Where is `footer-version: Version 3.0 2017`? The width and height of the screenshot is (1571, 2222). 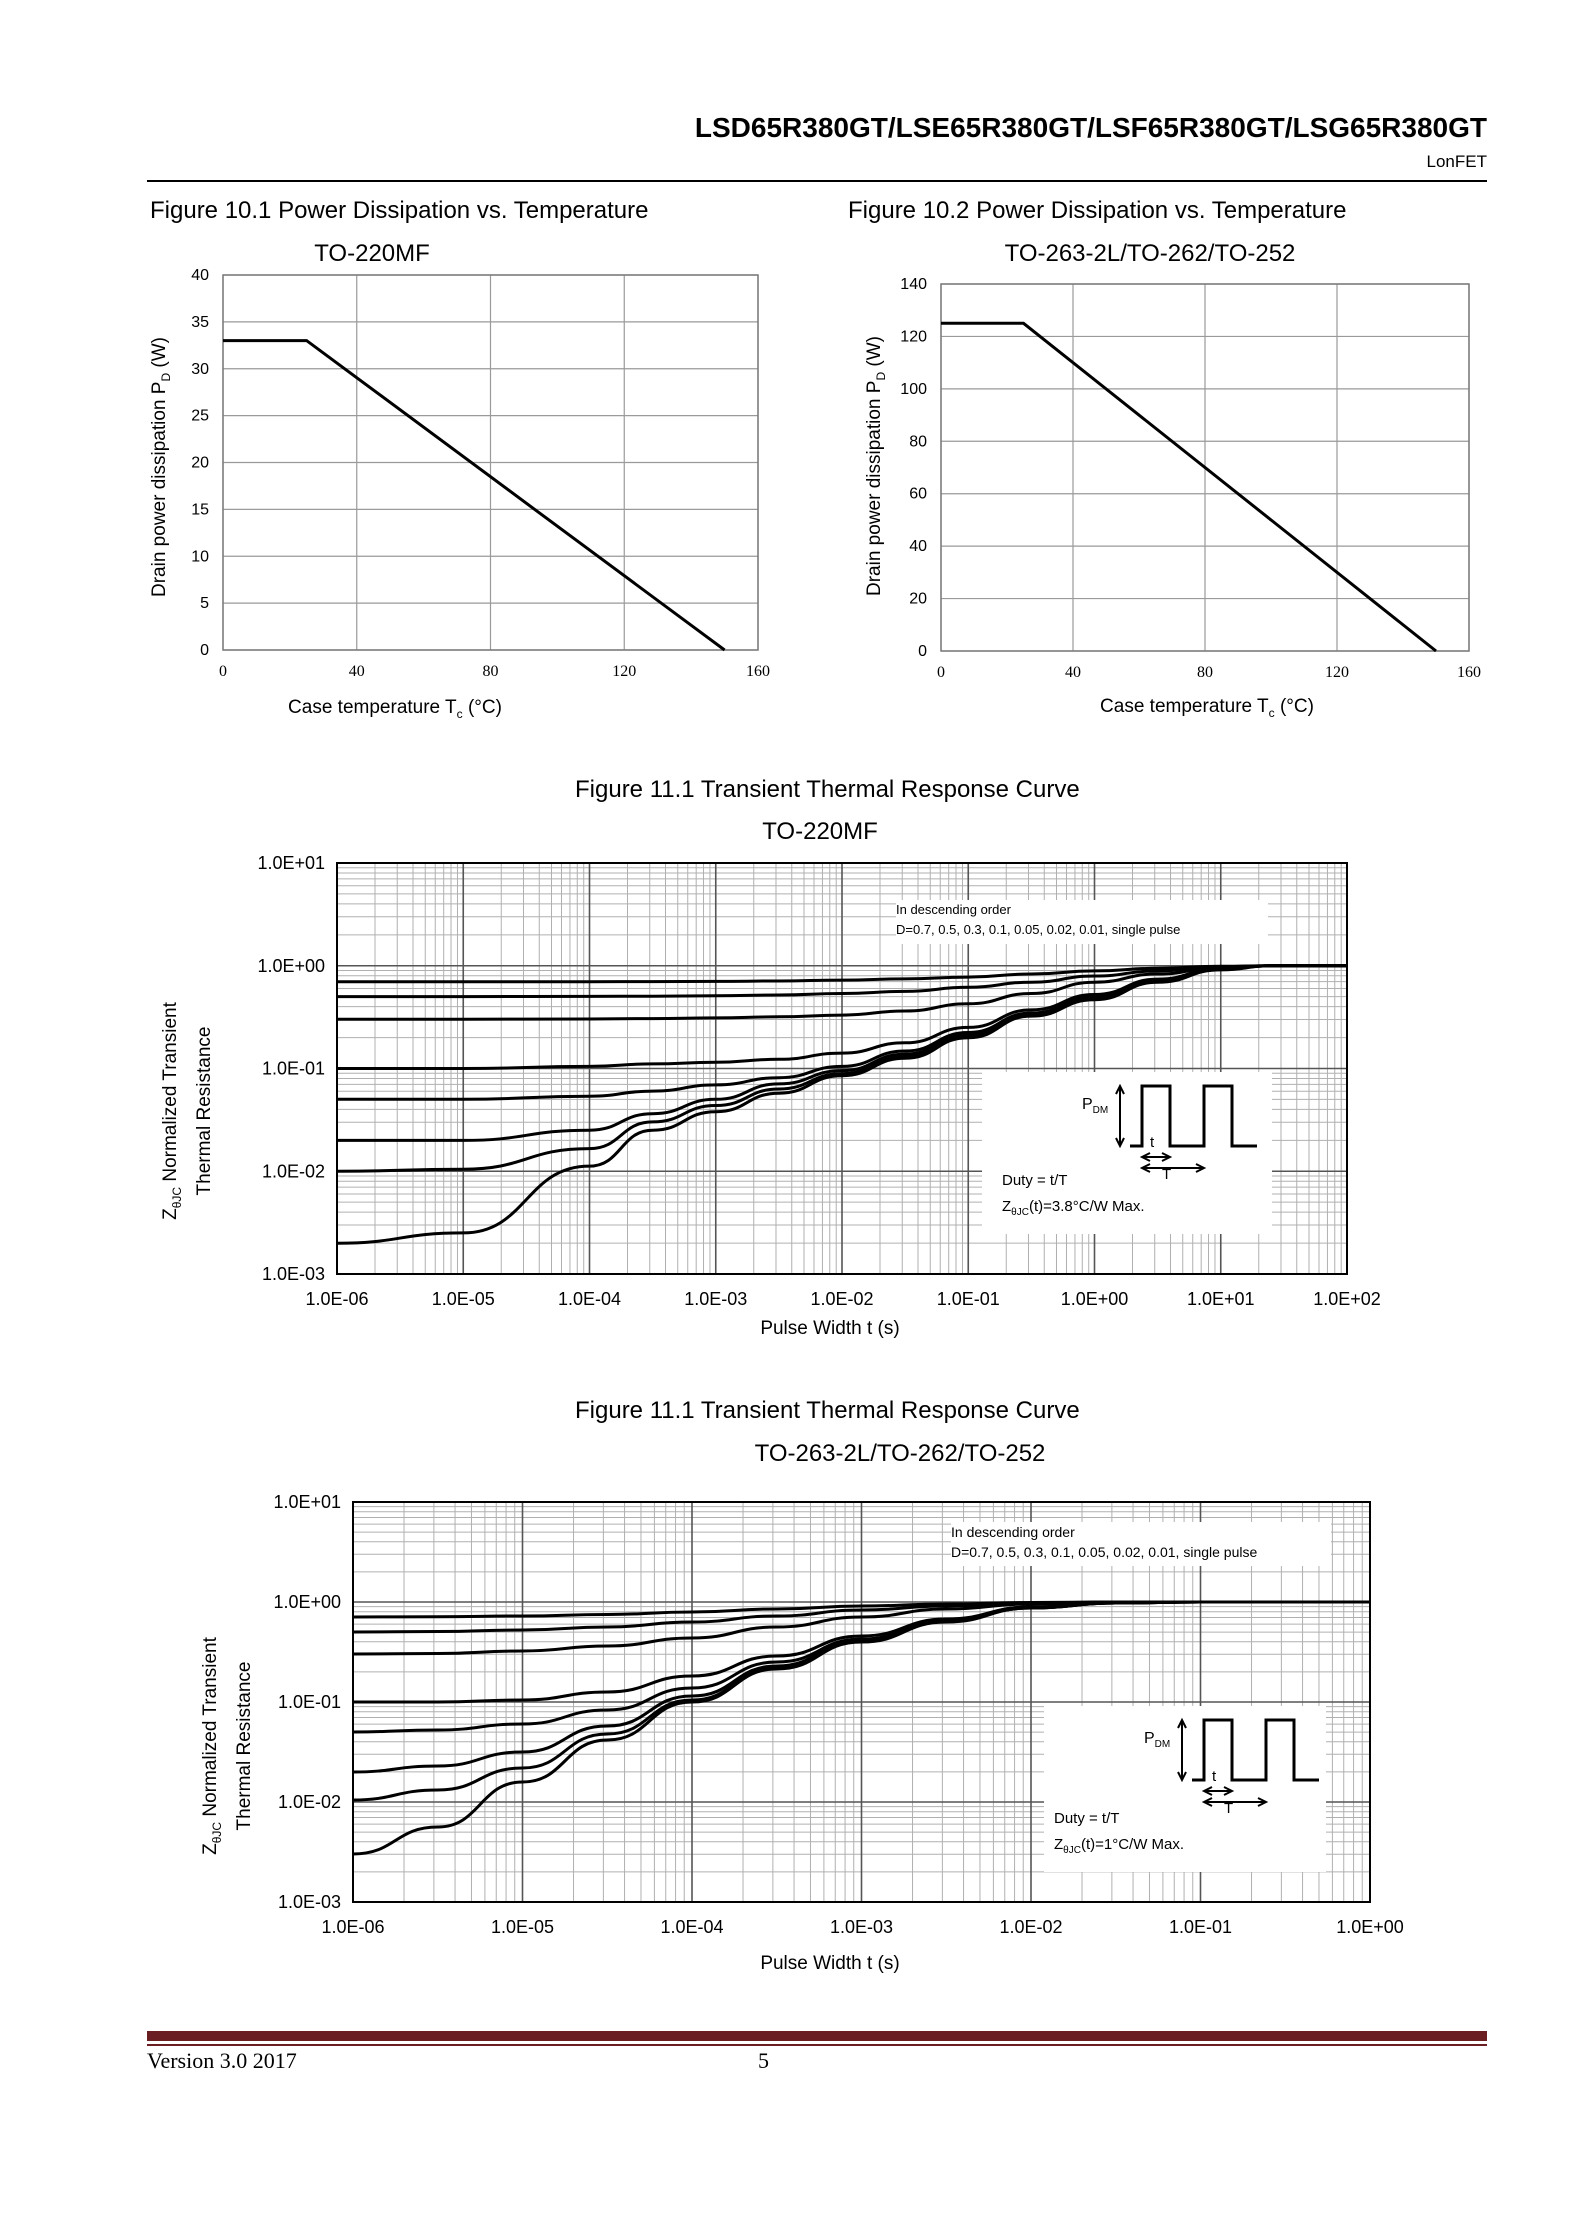
footer-version: Version 3.0 2017 is located at coordinates (222, 2060).